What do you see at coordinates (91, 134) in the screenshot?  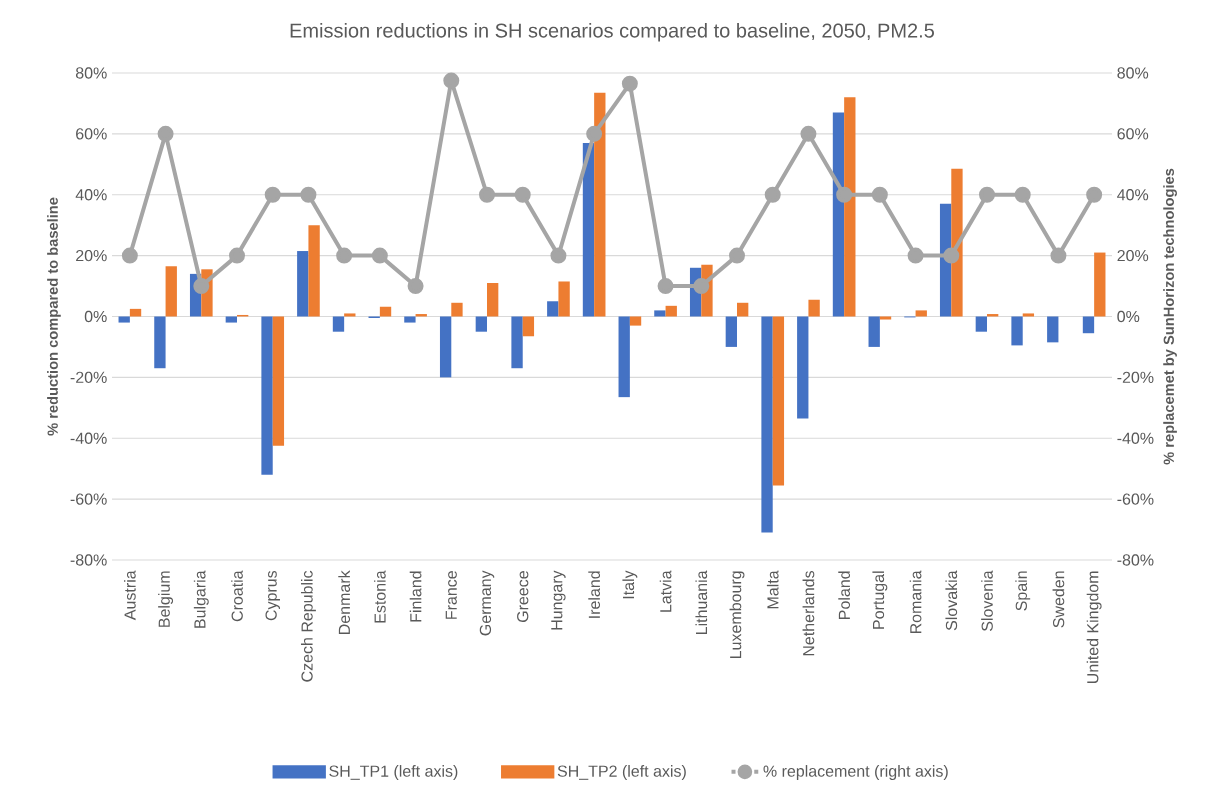 I see `y-tick-label: 60%` at bounding box center [91, 134].